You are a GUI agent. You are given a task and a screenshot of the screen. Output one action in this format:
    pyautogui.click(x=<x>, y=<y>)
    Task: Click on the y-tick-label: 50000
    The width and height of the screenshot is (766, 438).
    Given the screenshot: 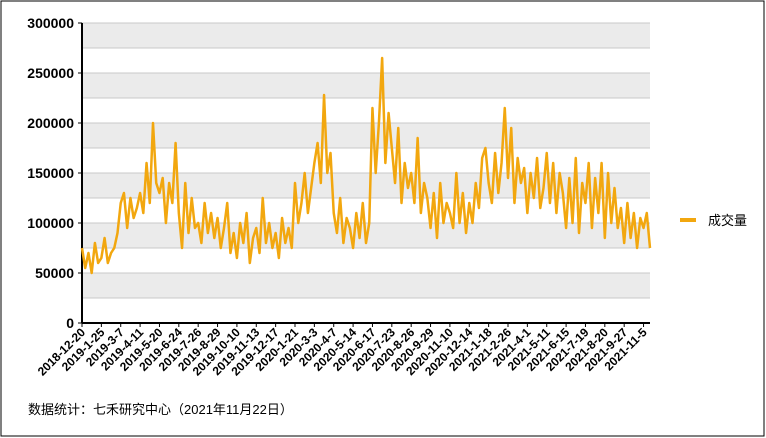 What is the action you would take?
    pyautogui.click(x=54, y=273)
    